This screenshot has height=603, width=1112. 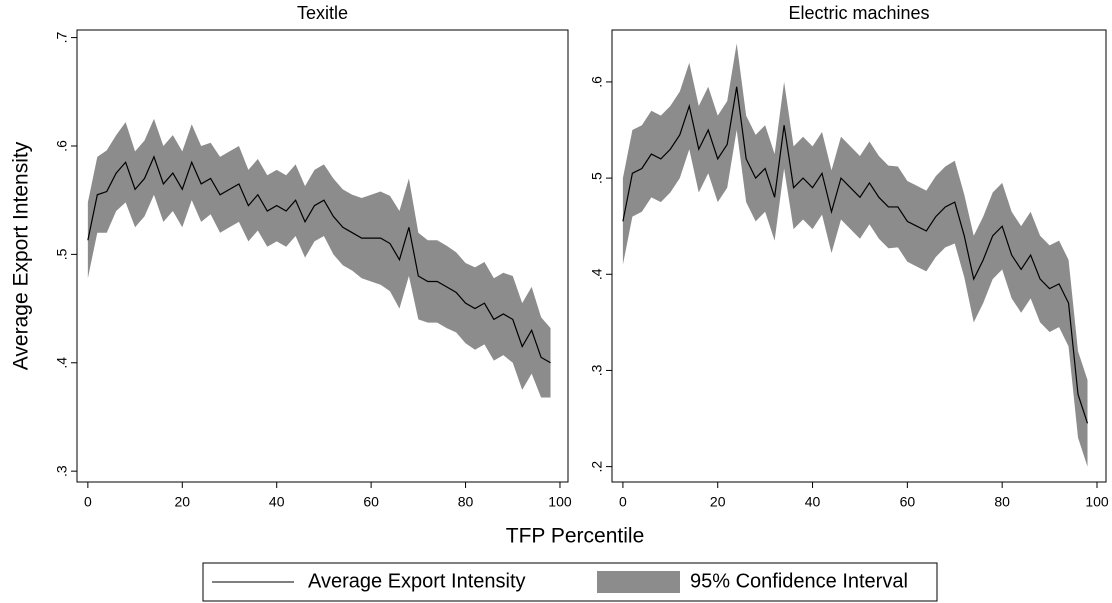 What do you see at coordinates (322, 13) in the screenshot?
I see `panel-title: Texitle` at bounding box center [322, 13].